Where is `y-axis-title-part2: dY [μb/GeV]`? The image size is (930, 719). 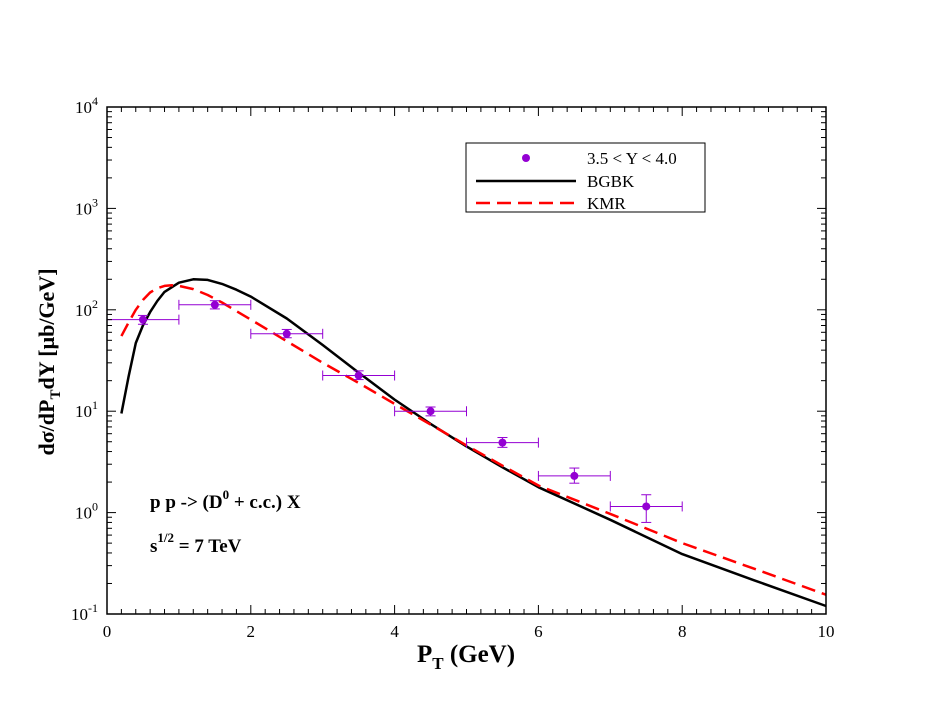 y-axis-title-part2: dY [μb/GeV] is located at coordinates (46, 328).